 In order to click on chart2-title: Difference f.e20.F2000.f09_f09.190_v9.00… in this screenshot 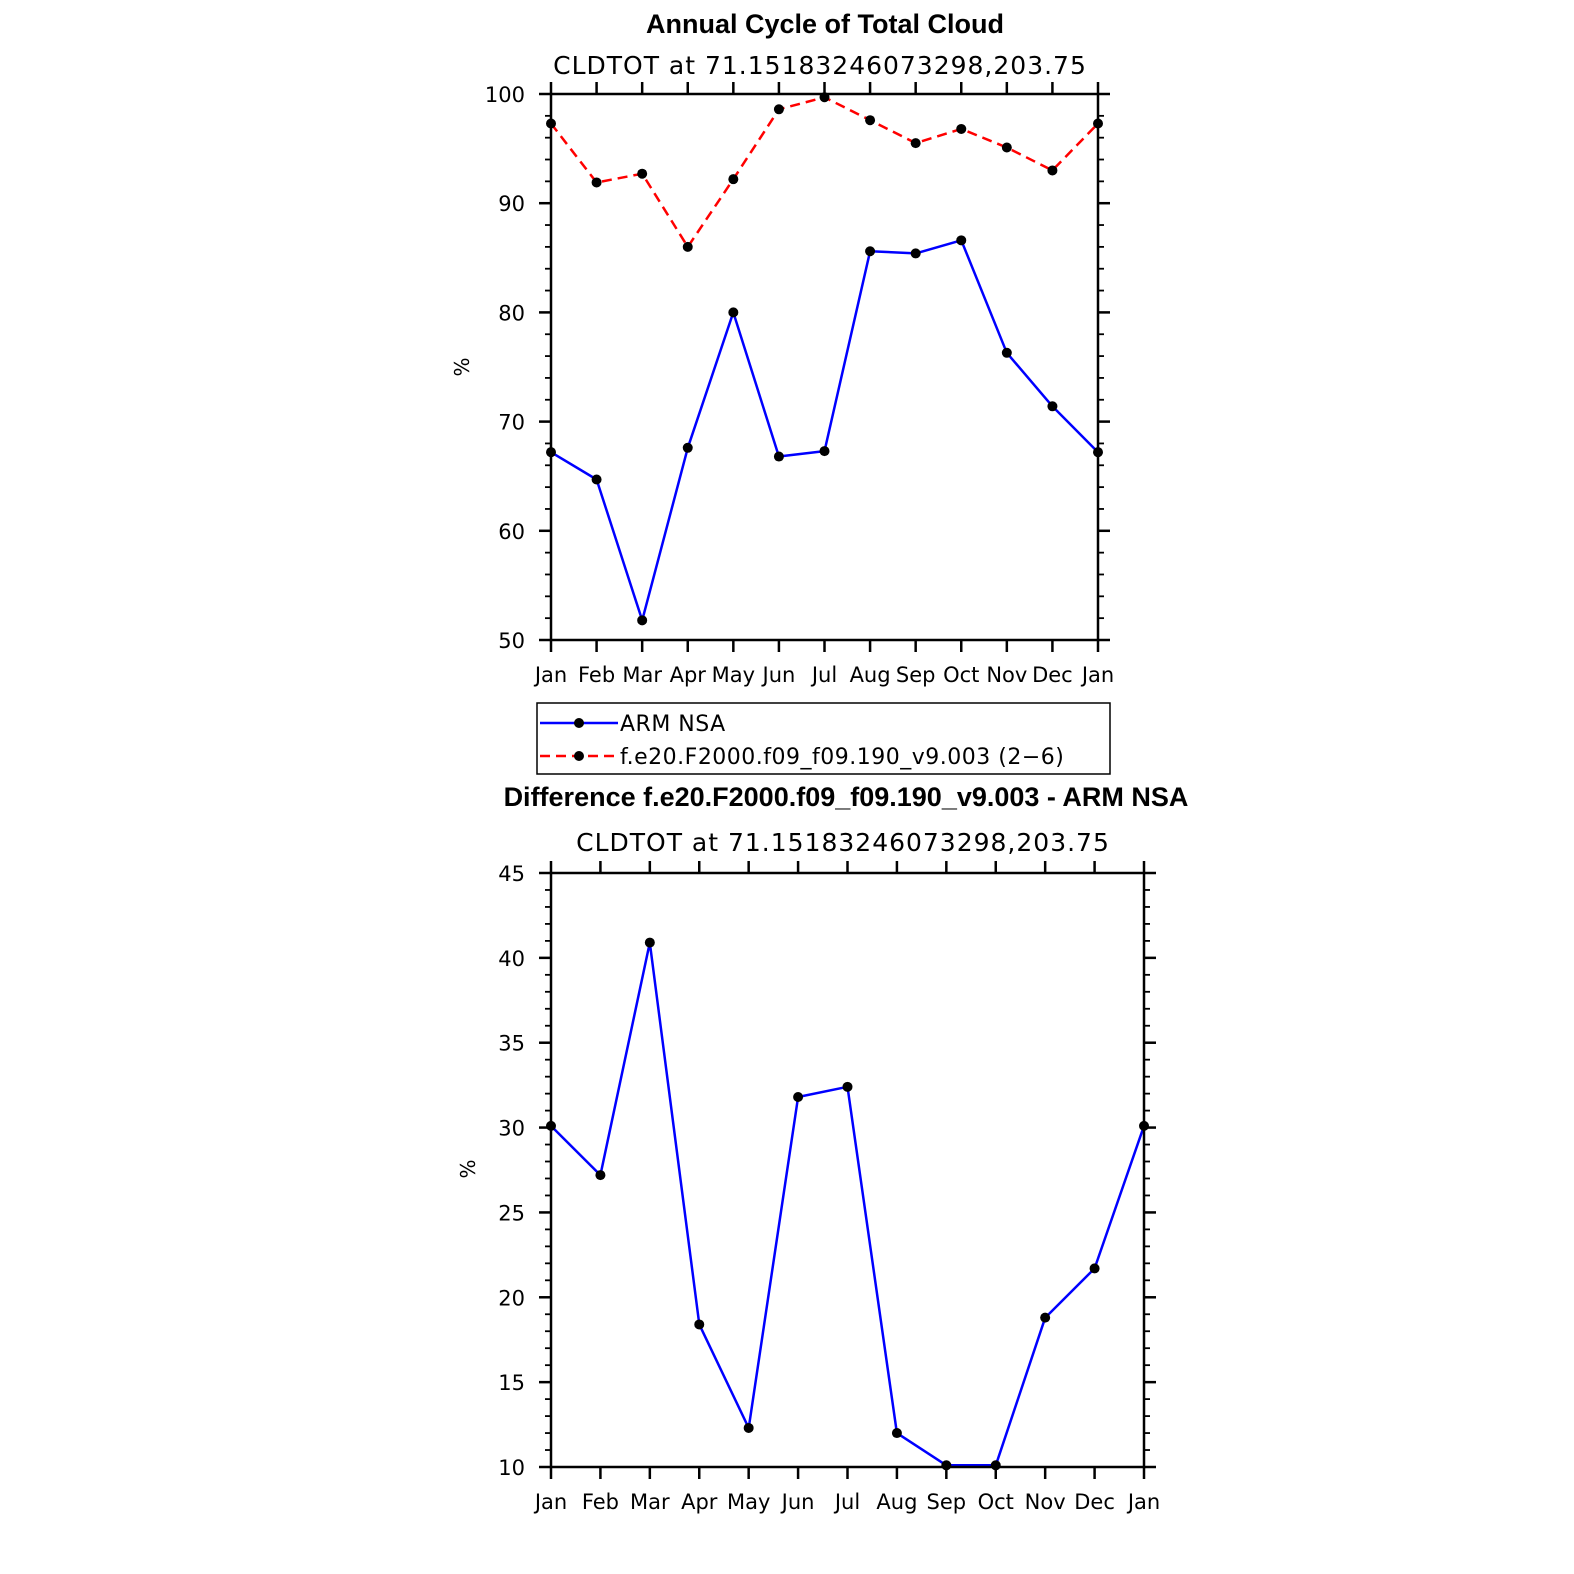, I will do `click(846, 797)`.